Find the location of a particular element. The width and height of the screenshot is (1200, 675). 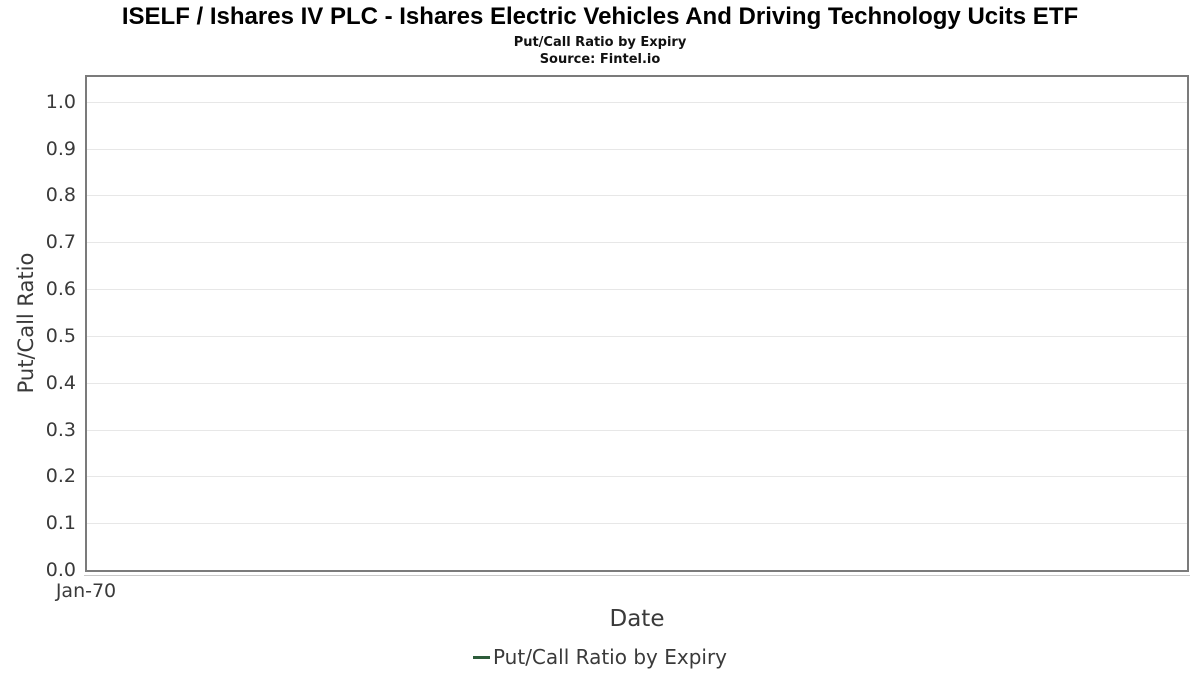

y-tick-label: 0.4 is located at coordinates (60, 383).